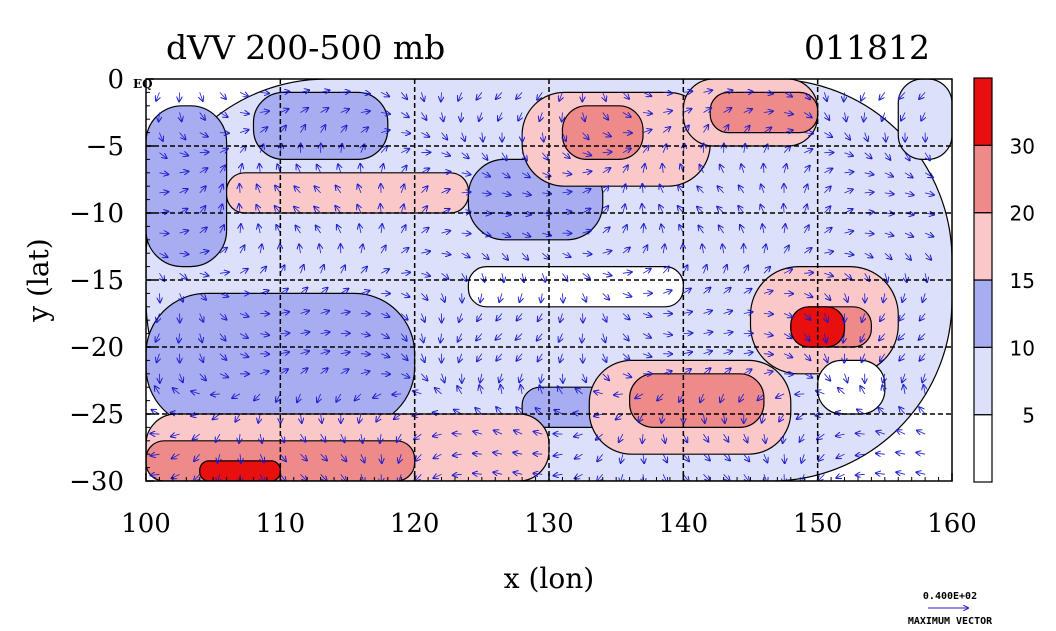 This screenshot has width=1056, height=631. Describe the element at coordinates (1028, 416) in the screenshot. I see `colorbar-label: 5` at that location.